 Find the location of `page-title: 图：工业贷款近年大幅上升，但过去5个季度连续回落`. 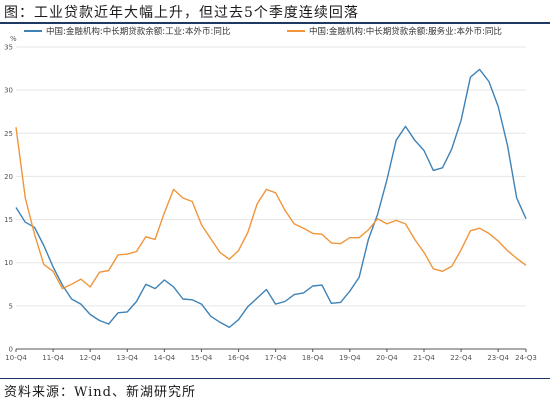

page-title: 图：工业贷款近年大幅上升，但过去5个季度连续回落 is located at coordinates (181, 13).